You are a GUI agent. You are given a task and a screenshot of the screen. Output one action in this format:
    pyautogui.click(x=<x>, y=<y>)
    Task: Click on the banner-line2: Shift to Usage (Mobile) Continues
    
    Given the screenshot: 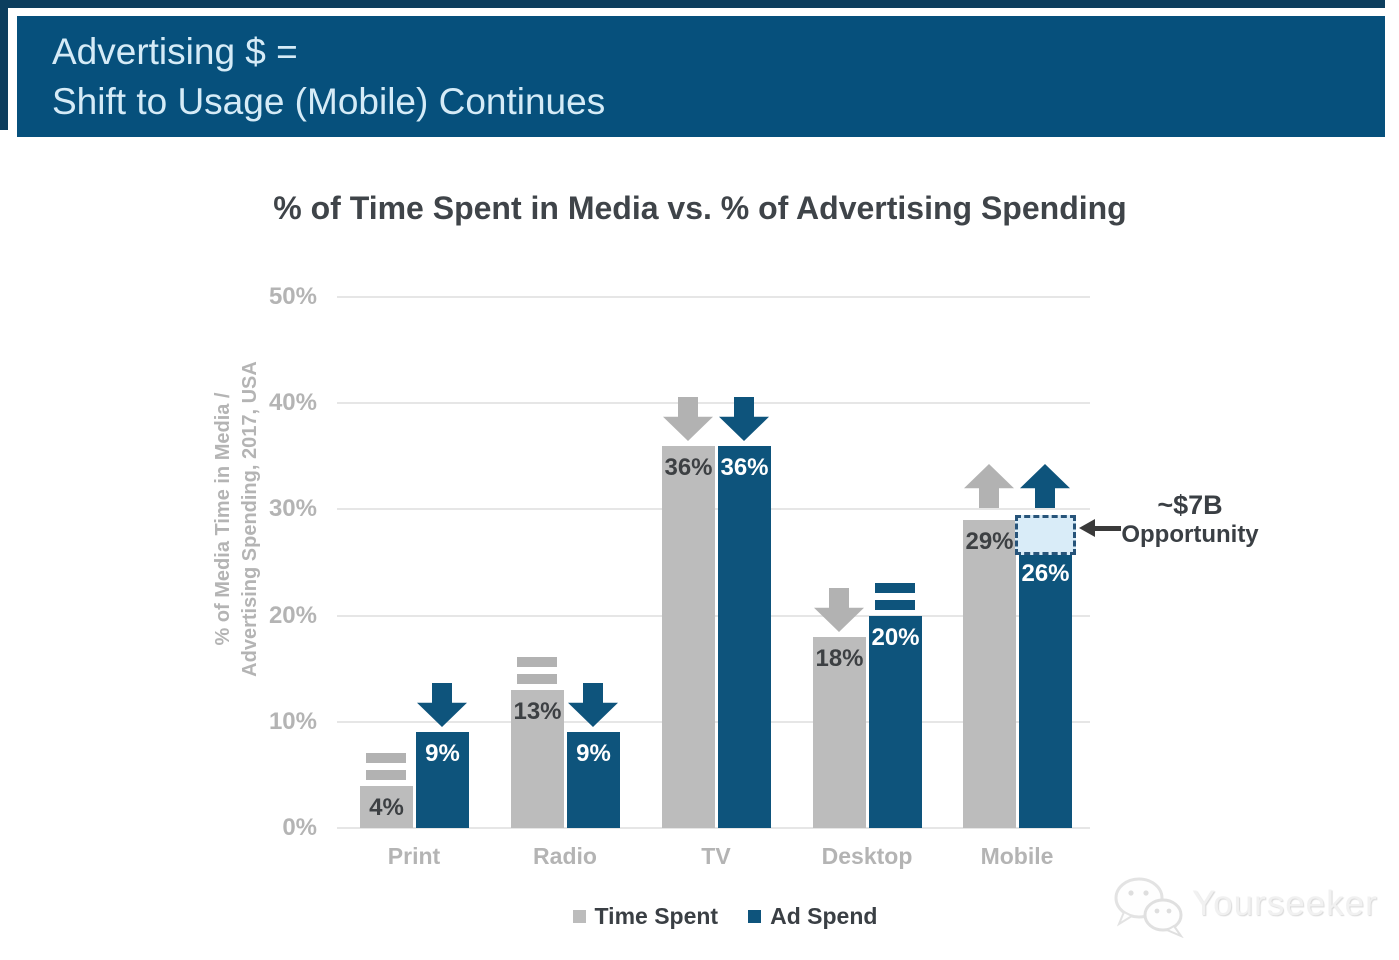 What is the action you would take?
    pyautogui.click(x=329, y=101)
    